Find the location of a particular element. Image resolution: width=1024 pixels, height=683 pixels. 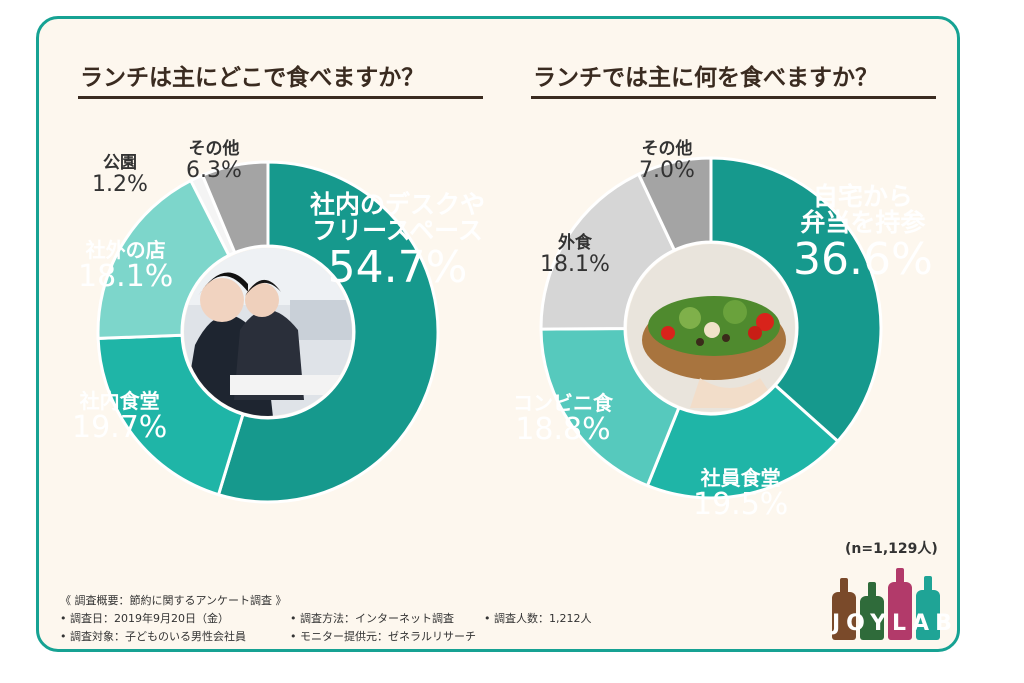

eat-out-label: 外食 18.1% is located at coordinates (575, 255).